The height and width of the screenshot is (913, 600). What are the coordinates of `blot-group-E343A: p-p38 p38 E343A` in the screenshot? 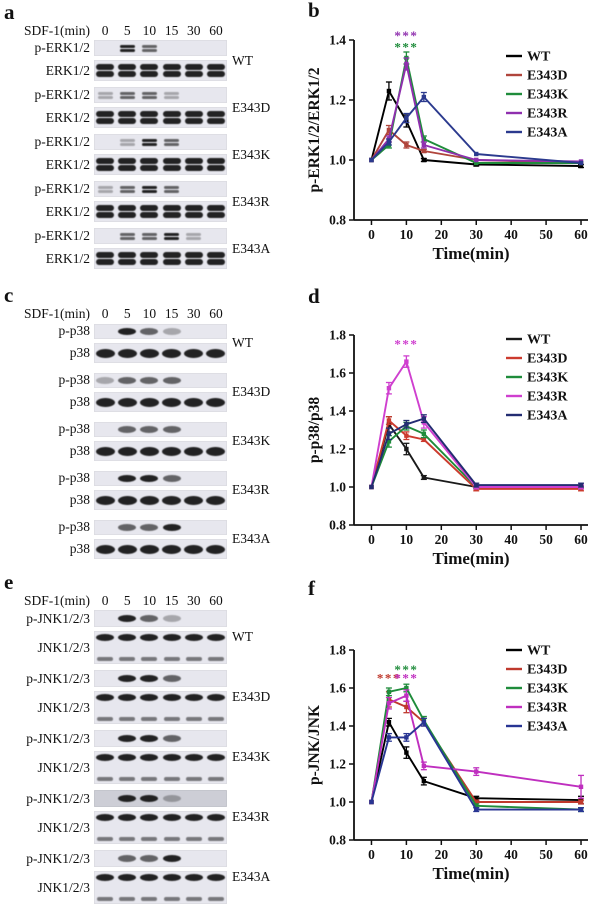 It's located at (152, 539).